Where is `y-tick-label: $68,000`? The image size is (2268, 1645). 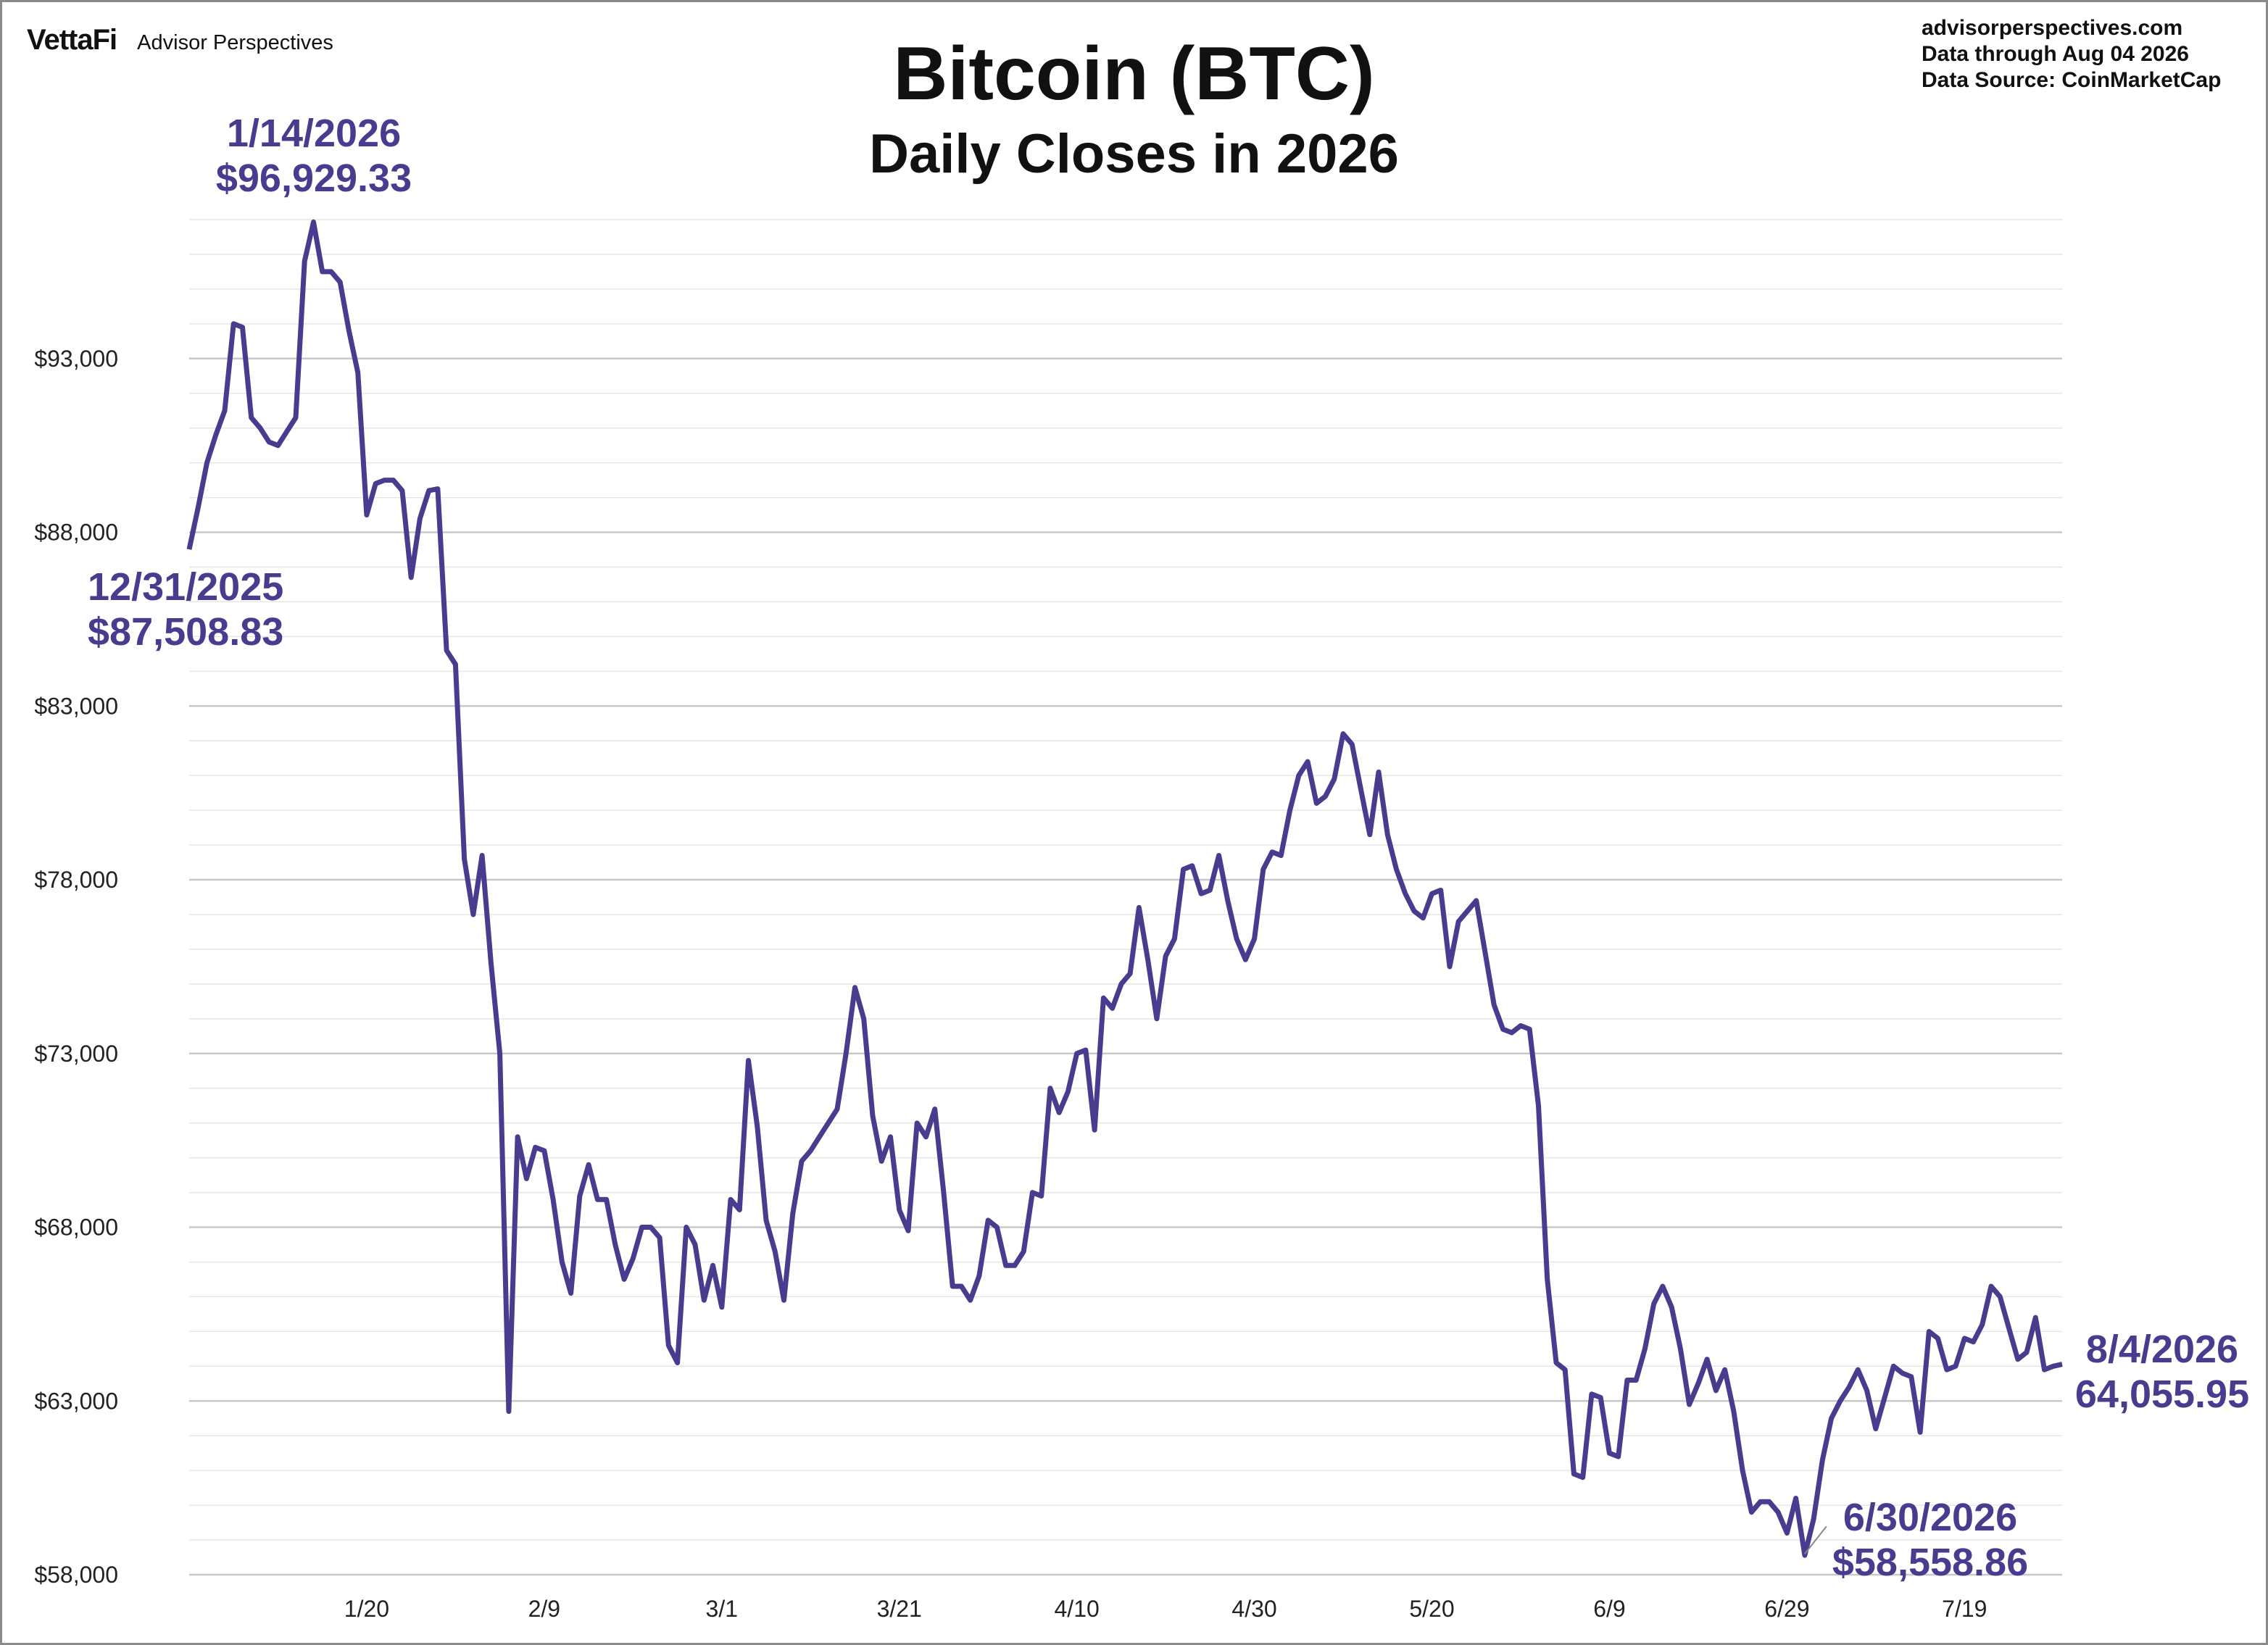 y-tick-label: $68,000 is located at coordinates (76, 1228).